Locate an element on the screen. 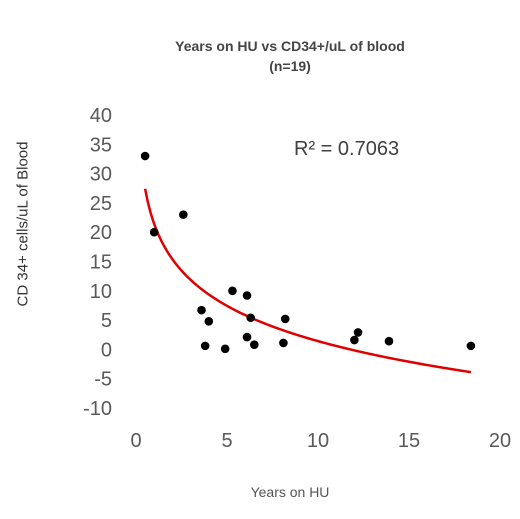 The height and width of the screenshot is (519, 520). r-squared-label: R² = 0.7063 is located at coordinates (346, 149).